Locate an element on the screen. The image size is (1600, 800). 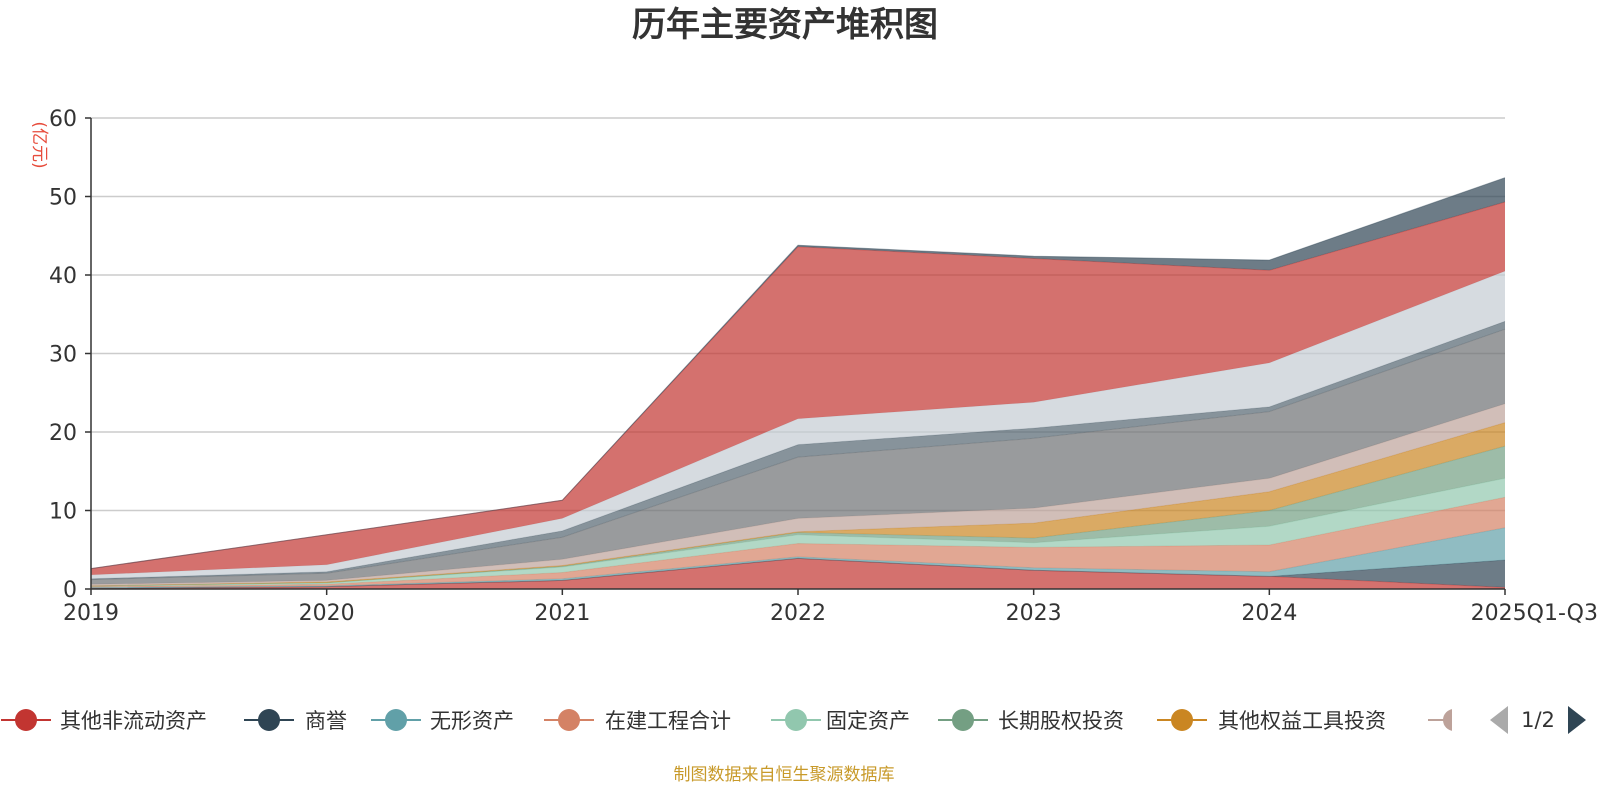
legend-page-indicator: 1/2 is located at coordinates (1538, 720).